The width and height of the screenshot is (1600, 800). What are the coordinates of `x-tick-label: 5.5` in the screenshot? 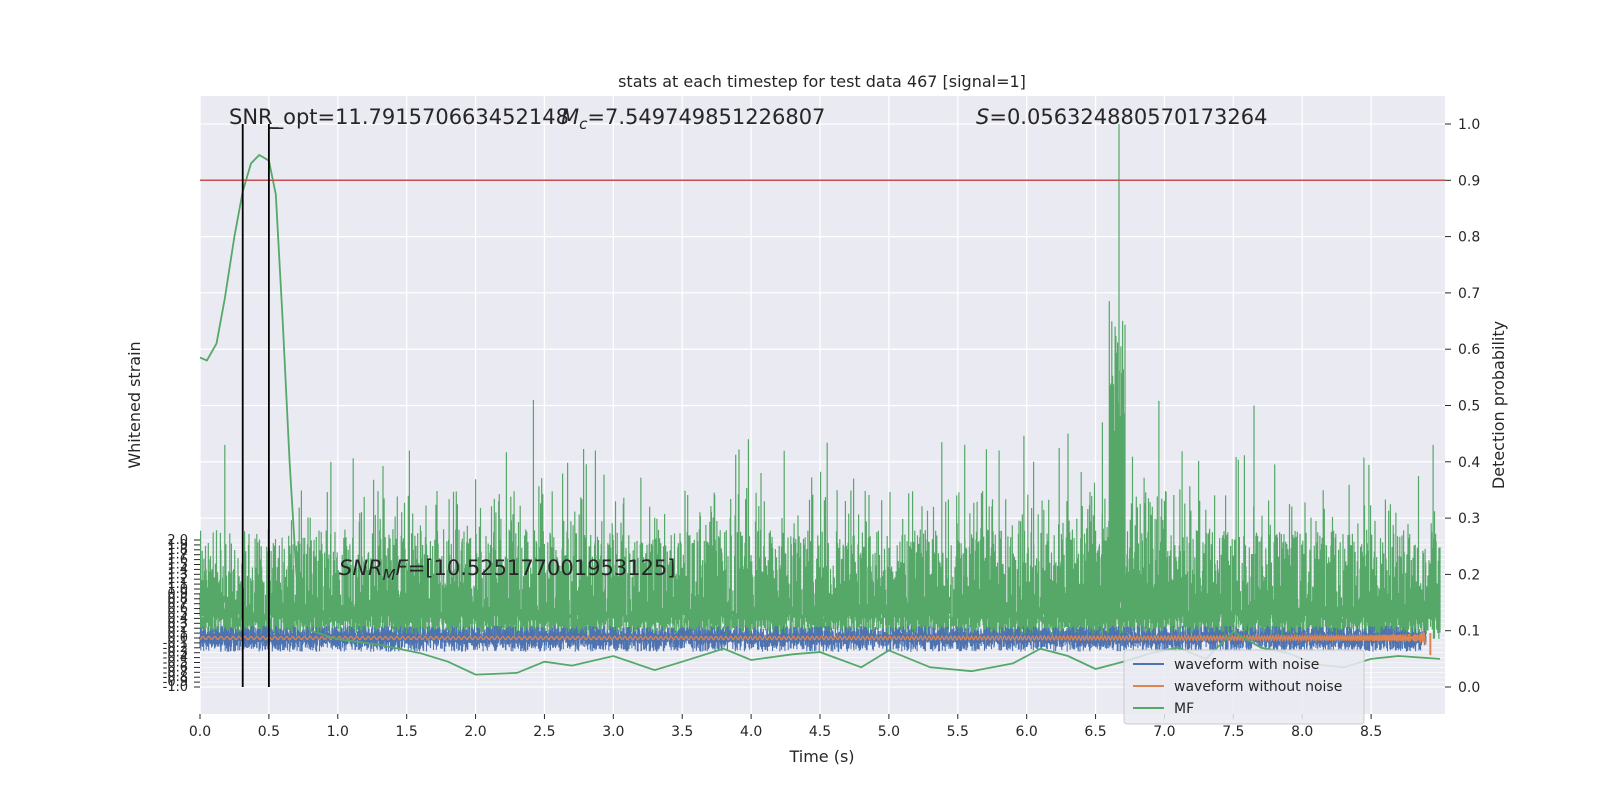 It's located at (958, 732).